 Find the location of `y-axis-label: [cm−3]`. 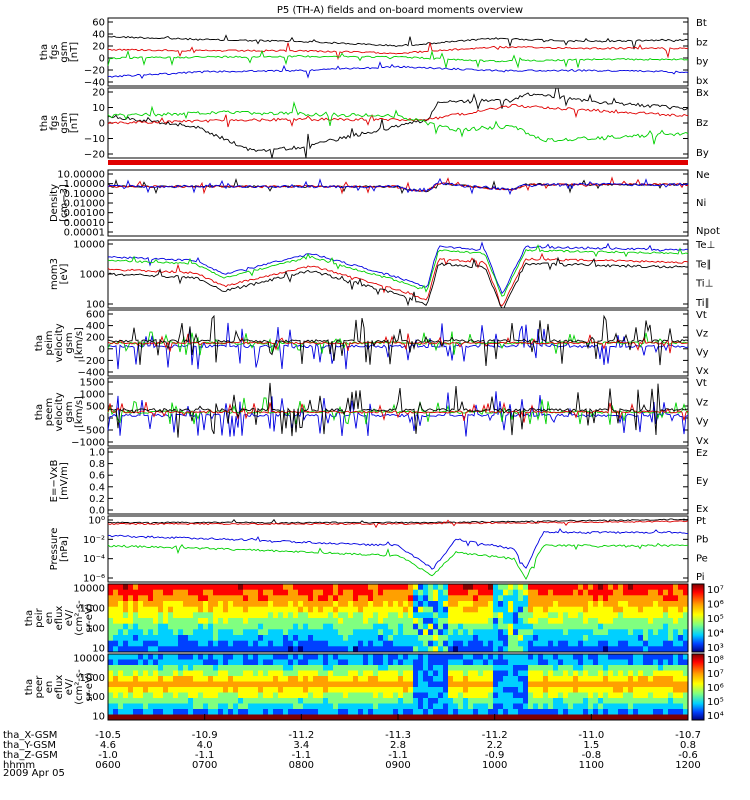

y-axis-label: [cm−3] is located at coordinates (64, 203).